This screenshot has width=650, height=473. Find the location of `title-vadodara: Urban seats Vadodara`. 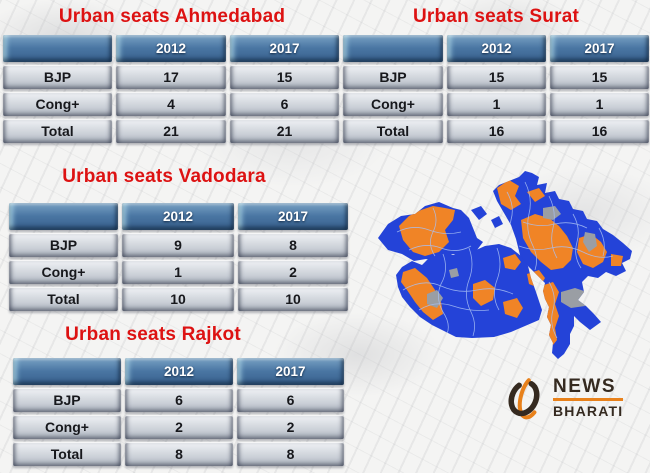

title-vadodara: Urban seats Vadodara is located at coordinates (164, 176).